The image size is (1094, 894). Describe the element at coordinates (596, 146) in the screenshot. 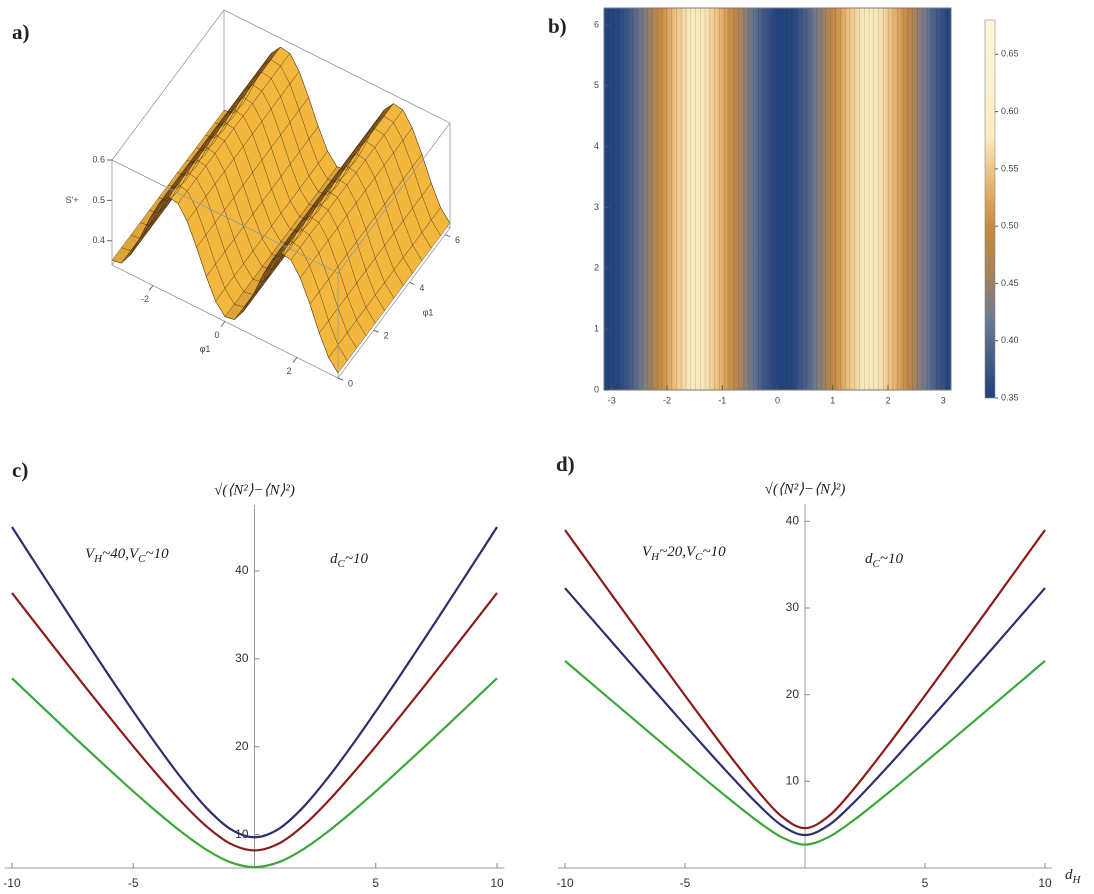

I see `y-tick-label: 4` at that location.